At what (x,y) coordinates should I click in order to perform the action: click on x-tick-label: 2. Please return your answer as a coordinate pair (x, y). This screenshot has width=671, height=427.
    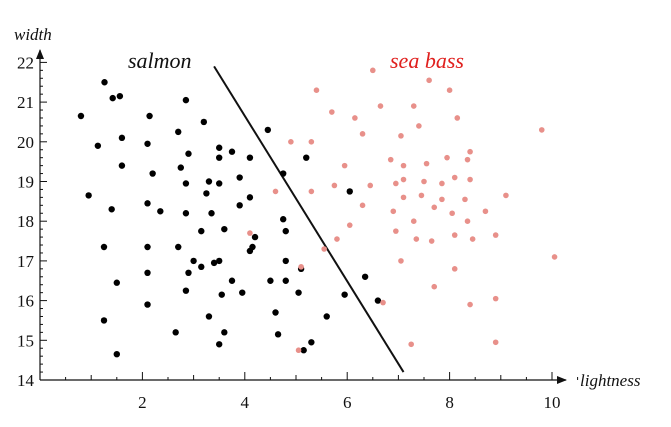
    Looking at the image, I should click on (142, 402).